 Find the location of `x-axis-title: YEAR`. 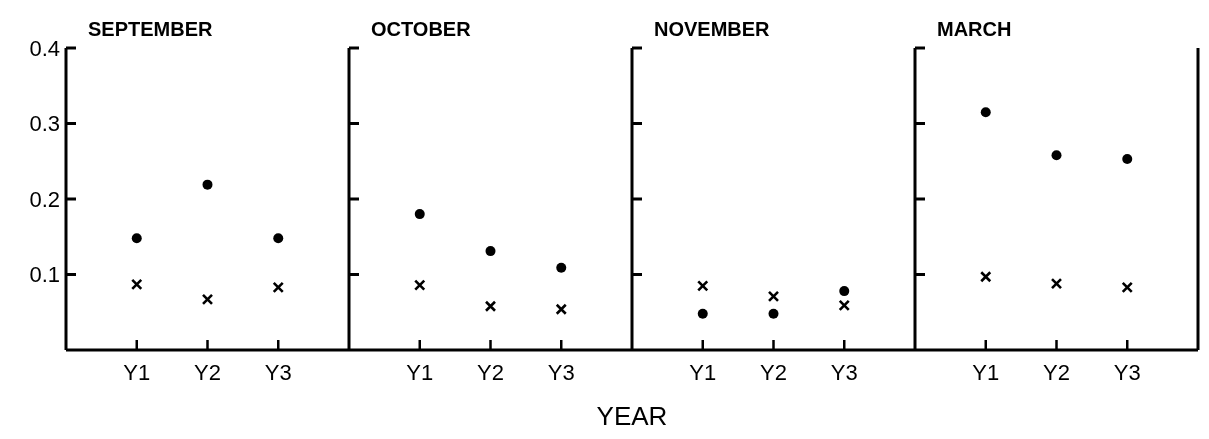

x-axis-title: YEAR is located at coordinates (632, 416).